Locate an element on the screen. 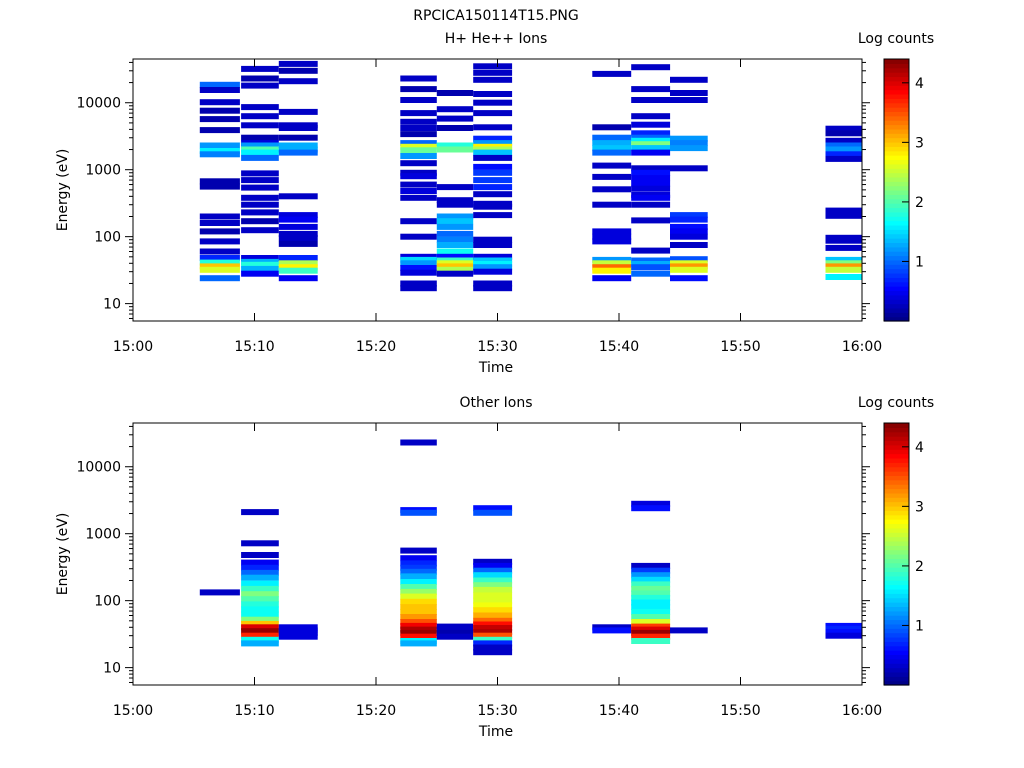 The image size is (1024, 768). y-tick-label: 10000 is located at coordinates (98, 468).